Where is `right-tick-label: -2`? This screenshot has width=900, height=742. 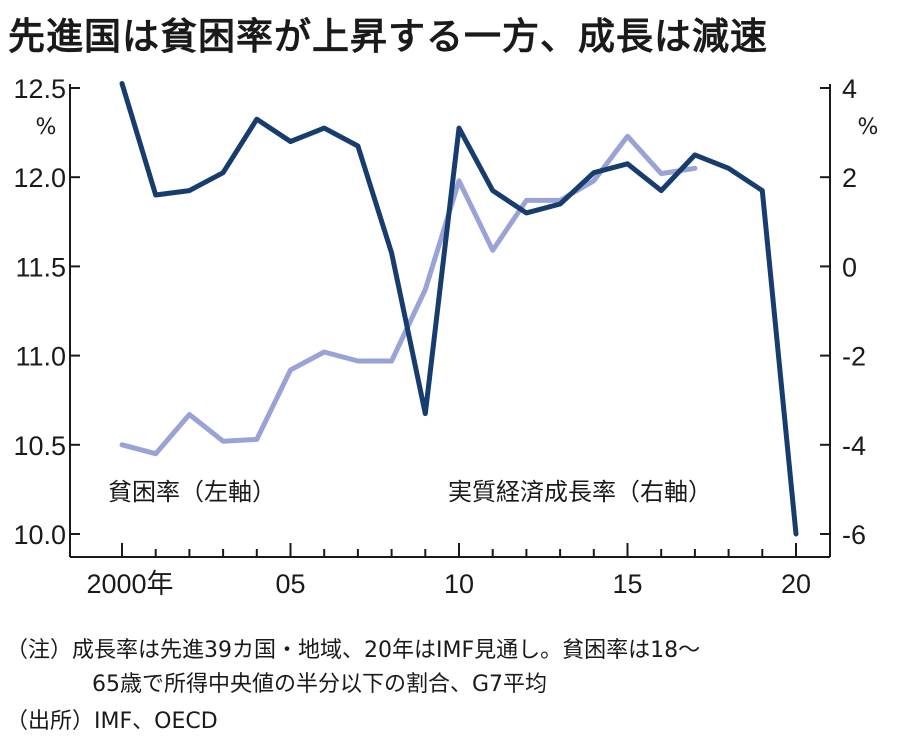 right-tick-label: -2 is located at coordinates (854, 357).